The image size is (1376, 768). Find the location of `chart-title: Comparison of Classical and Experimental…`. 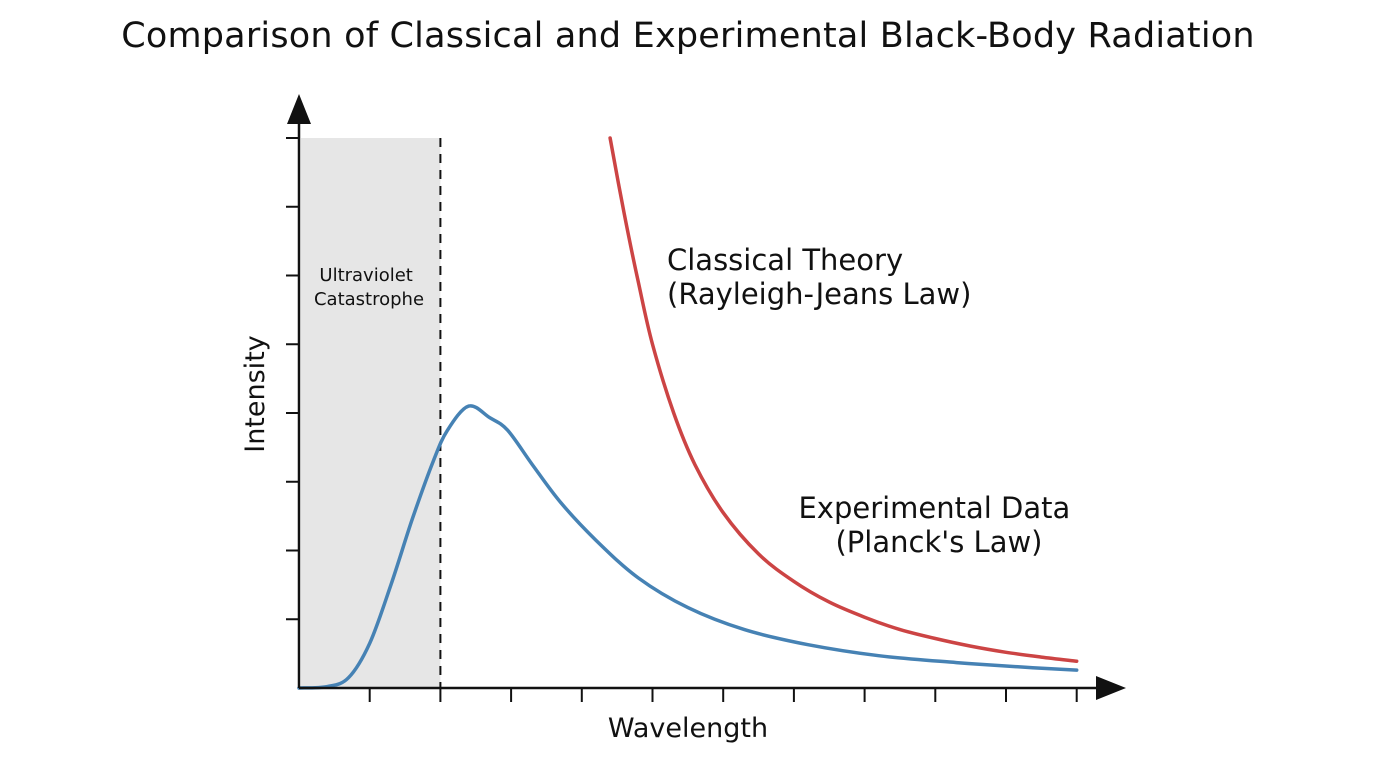

chart-title: Comparison of Classical and Experimental… is located at coordinates (688, 36).